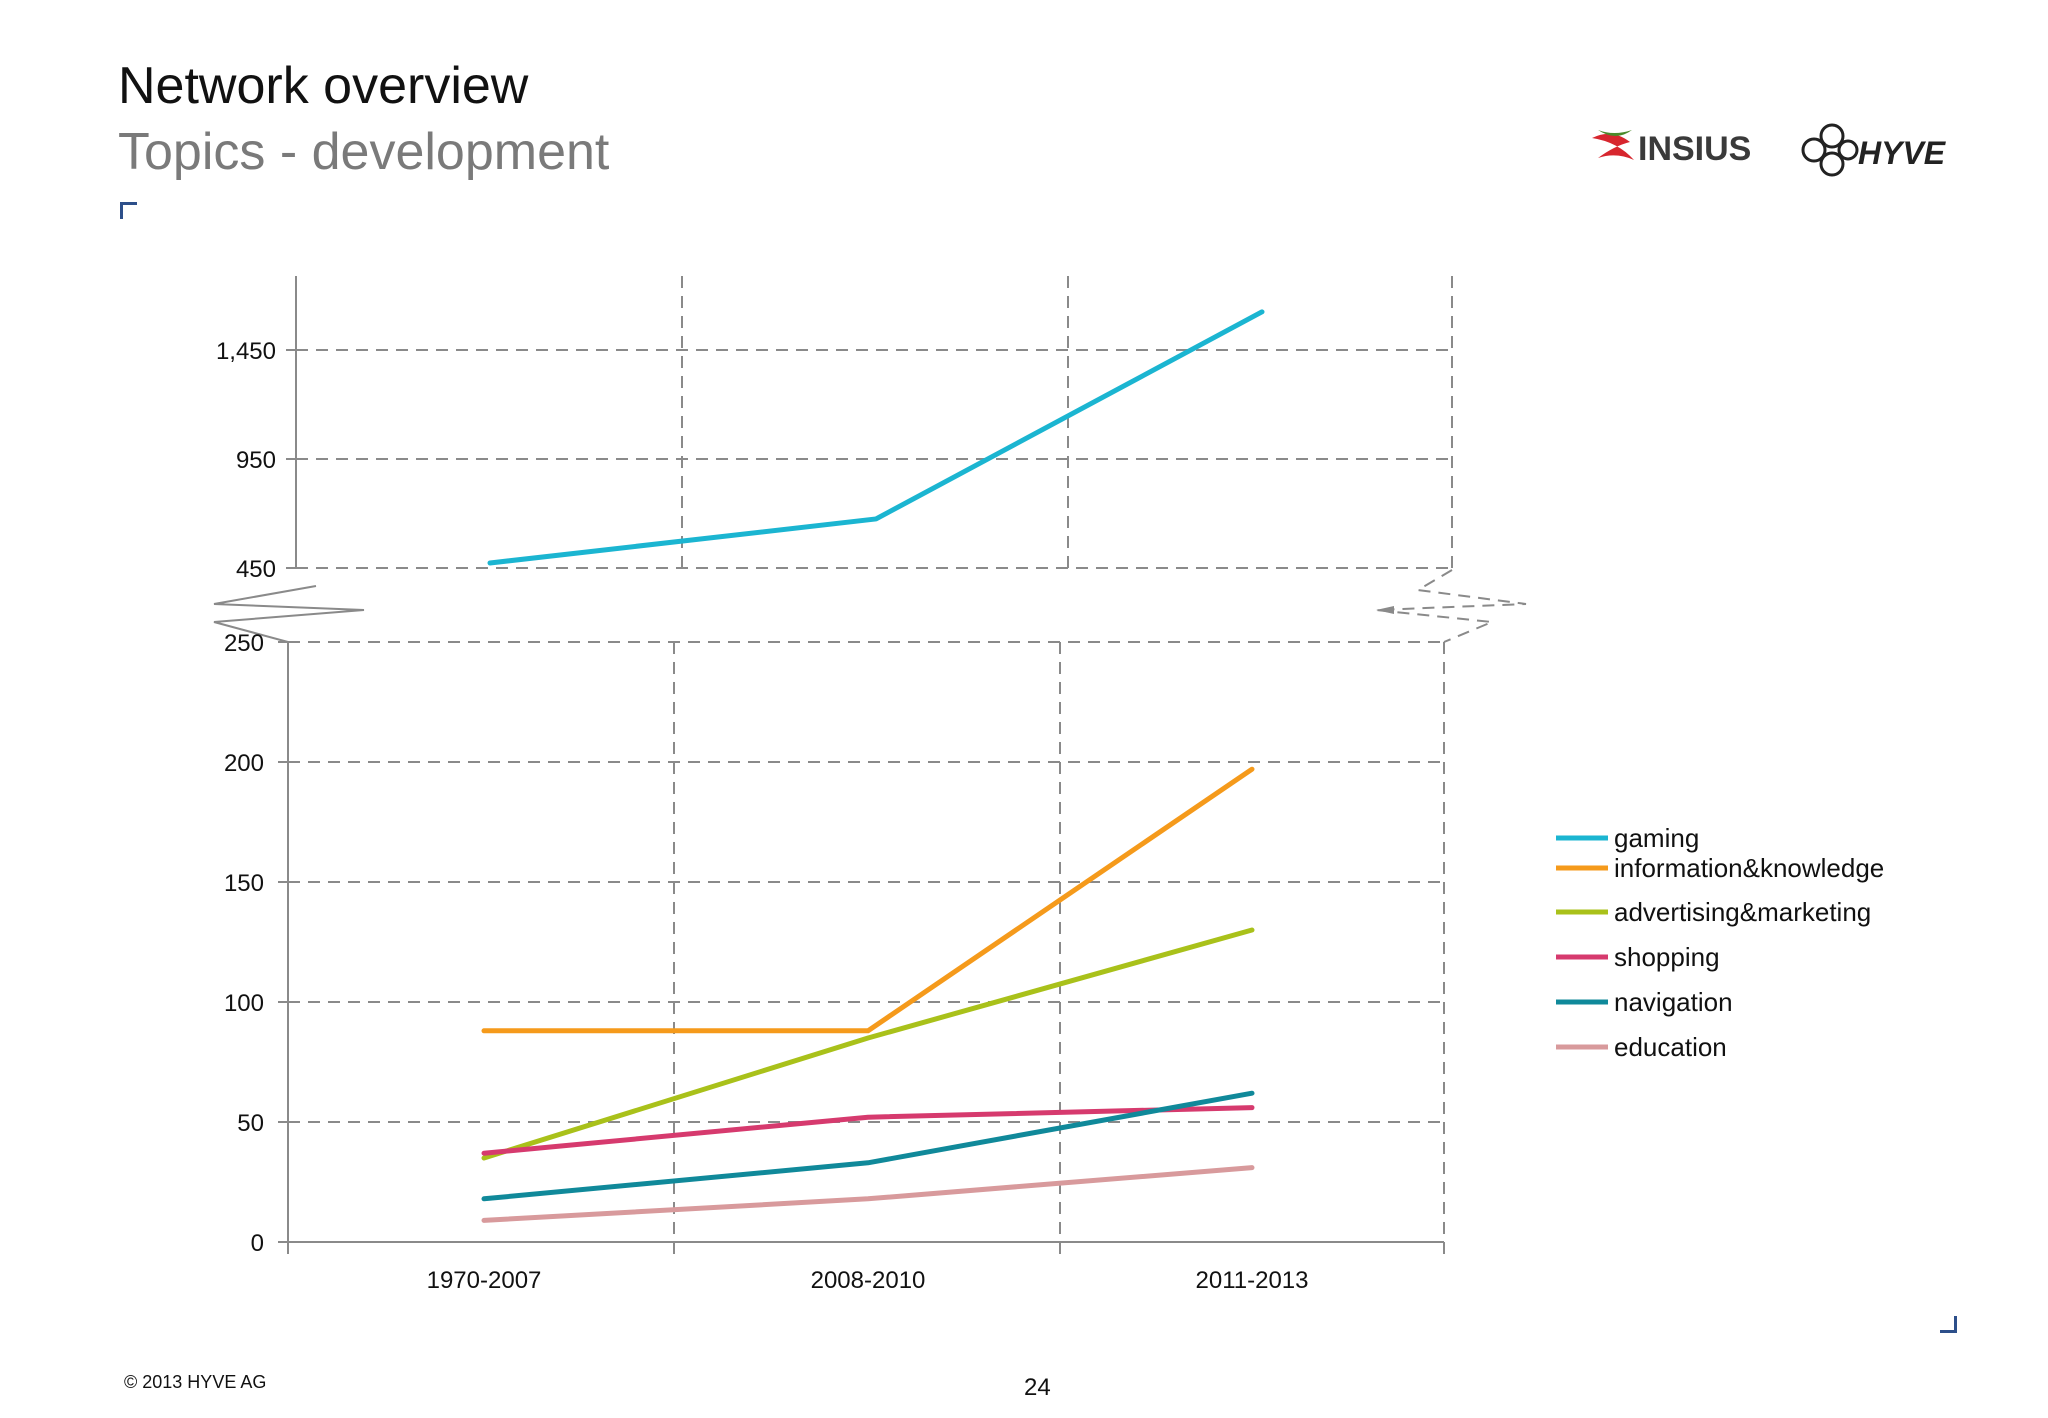  Describe the element at coordinates (244, 1003) in the screenshot. I see `lower-y-tick-label: 100` at that location.